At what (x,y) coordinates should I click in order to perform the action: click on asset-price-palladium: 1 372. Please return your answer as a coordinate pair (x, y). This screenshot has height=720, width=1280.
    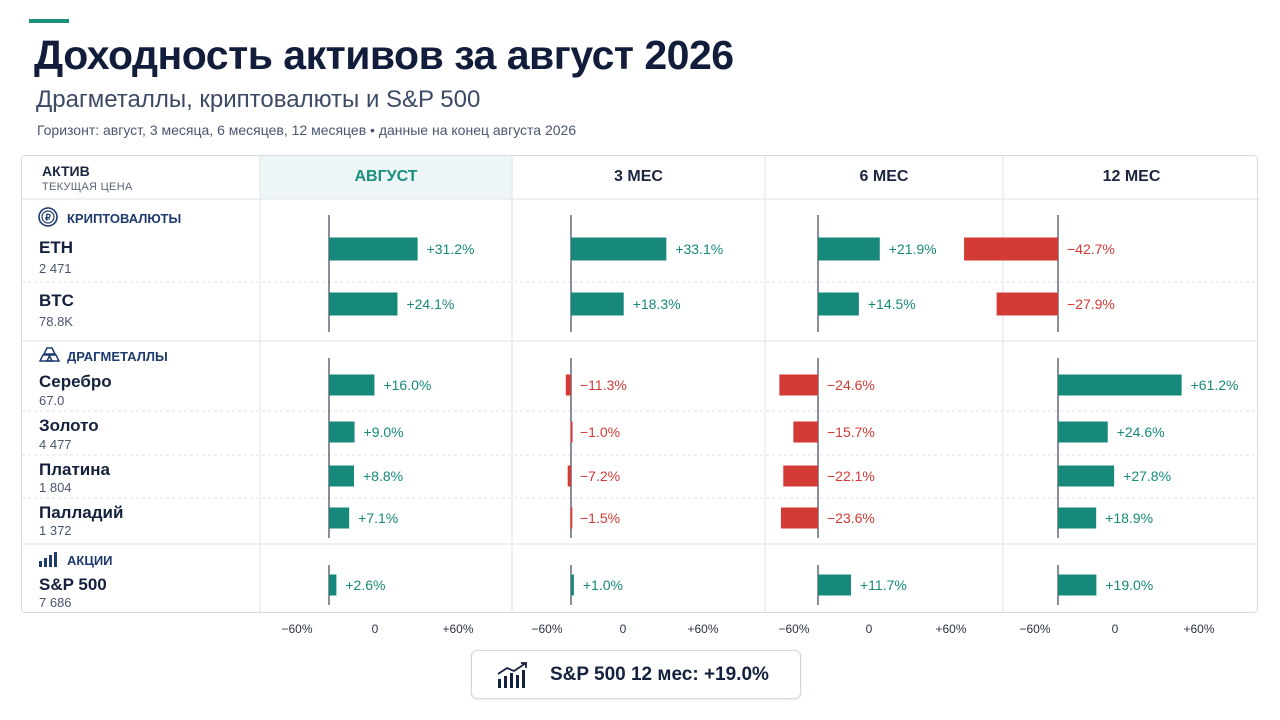
    Looking at the image, I should click on (55, 530).